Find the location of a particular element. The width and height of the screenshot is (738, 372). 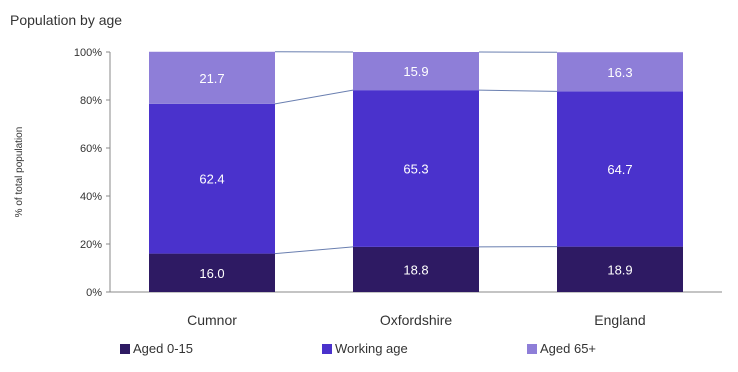

bar-data-label: 65.3 is located at coordinates (415, 169).